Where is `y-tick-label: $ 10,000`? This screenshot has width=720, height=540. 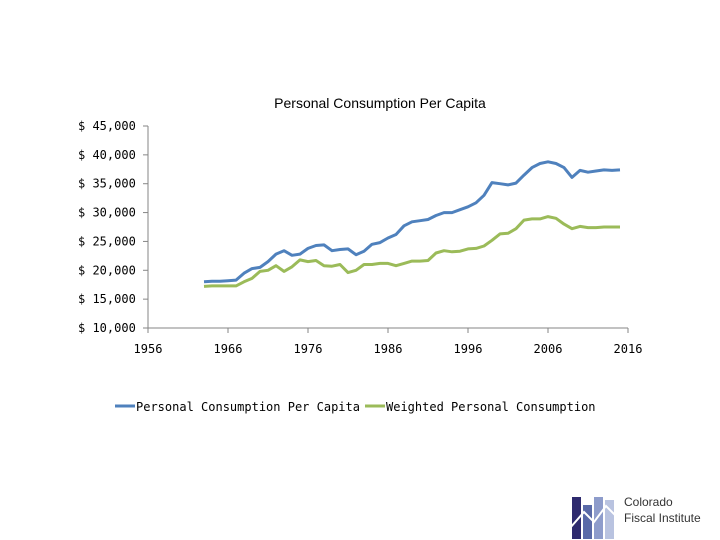
y-tick-label: $ 10,000 is located at coordinates (107, 328).